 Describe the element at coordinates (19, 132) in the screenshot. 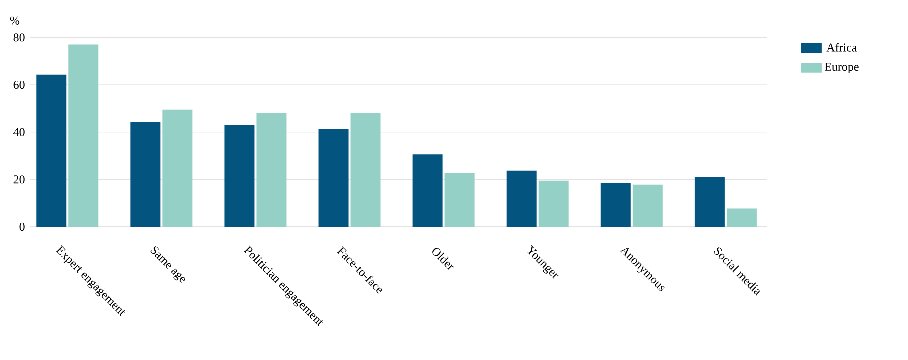

I see `y-tick-label: 40` at that location.